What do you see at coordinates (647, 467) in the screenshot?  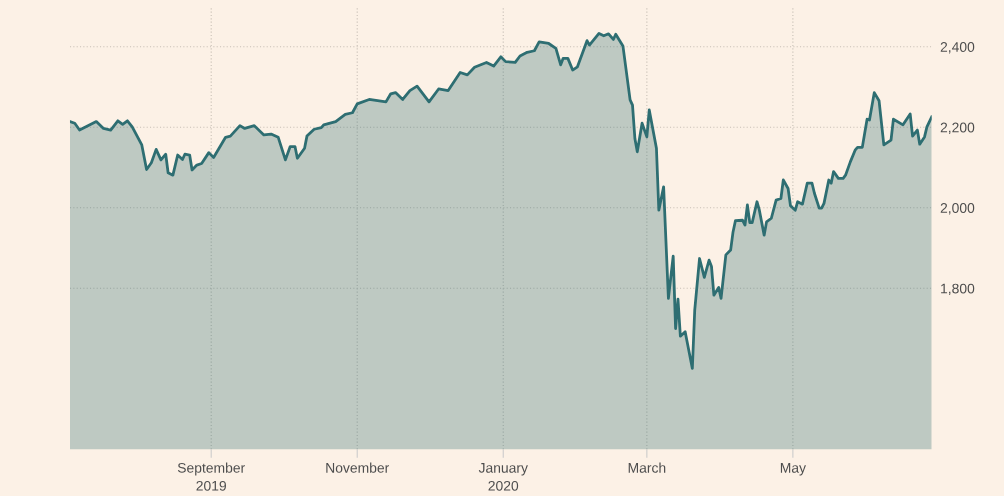 I see `x-tick-label: March` at bounding box center [647, 467].